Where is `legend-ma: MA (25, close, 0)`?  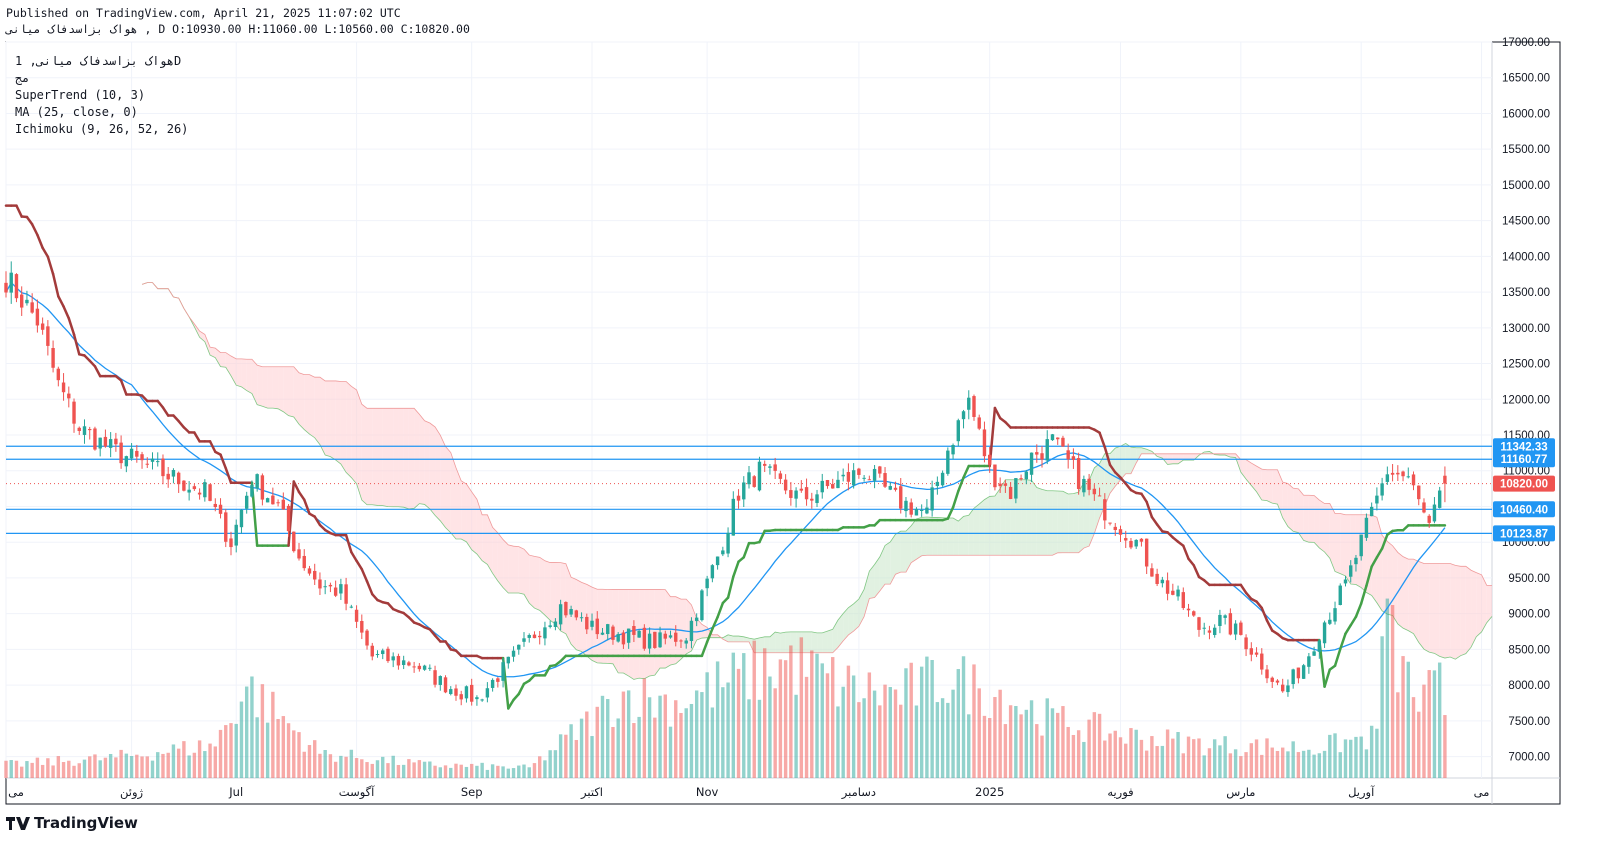
legend-ma: MA (25, close, 0) is located at coordinates (76, 112).